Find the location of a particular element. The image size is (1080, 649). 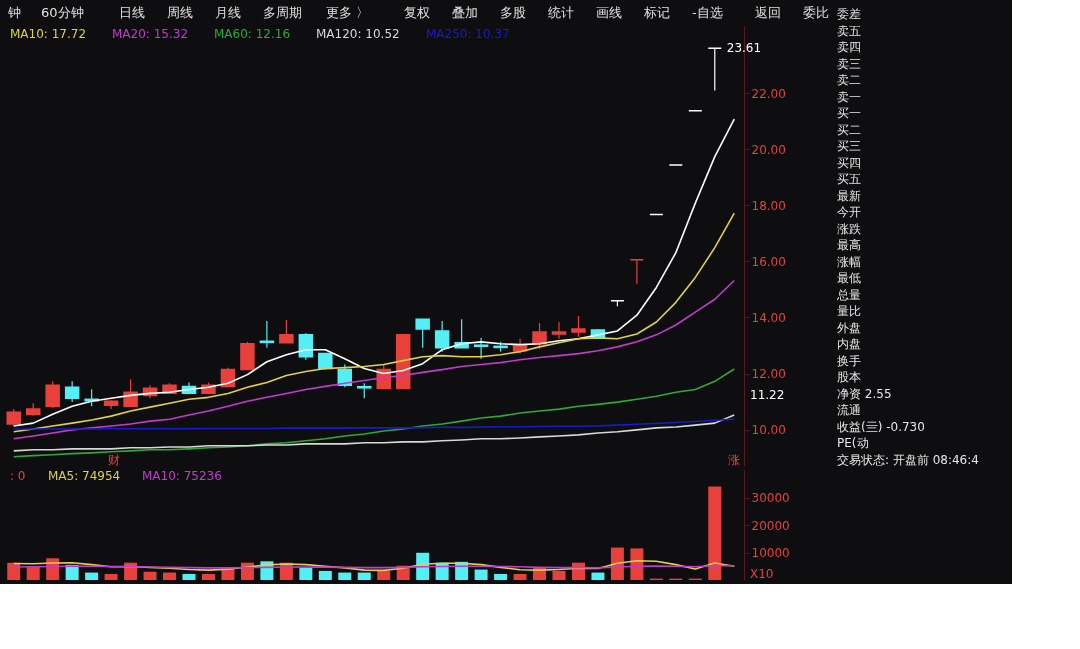

text: 画线 is located at coordinates (609, 12).